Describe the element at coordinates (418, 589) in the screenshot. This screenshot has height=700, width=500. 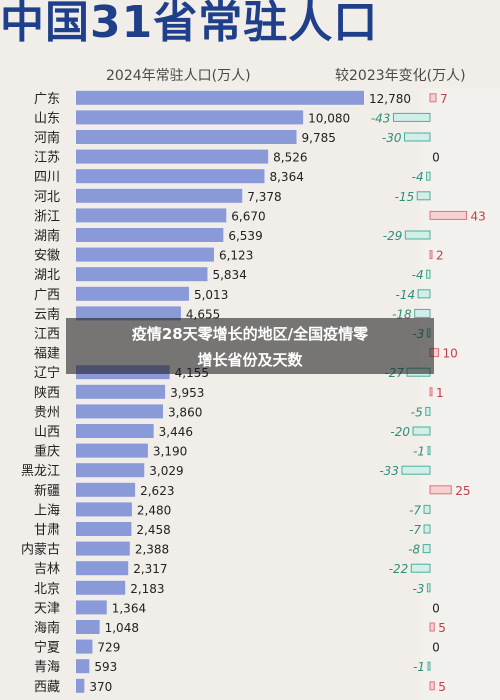
I see `change-value-label: -3` at that location.